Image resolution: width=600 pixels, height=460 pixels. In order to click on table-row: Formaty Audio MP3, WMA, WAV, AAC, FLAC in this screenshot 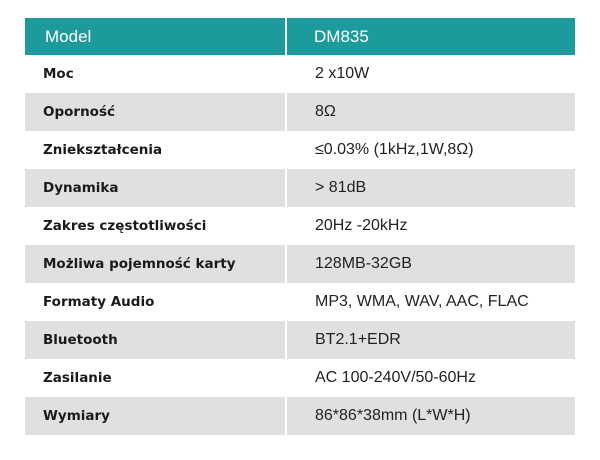, I will do `click(300, 302)`.